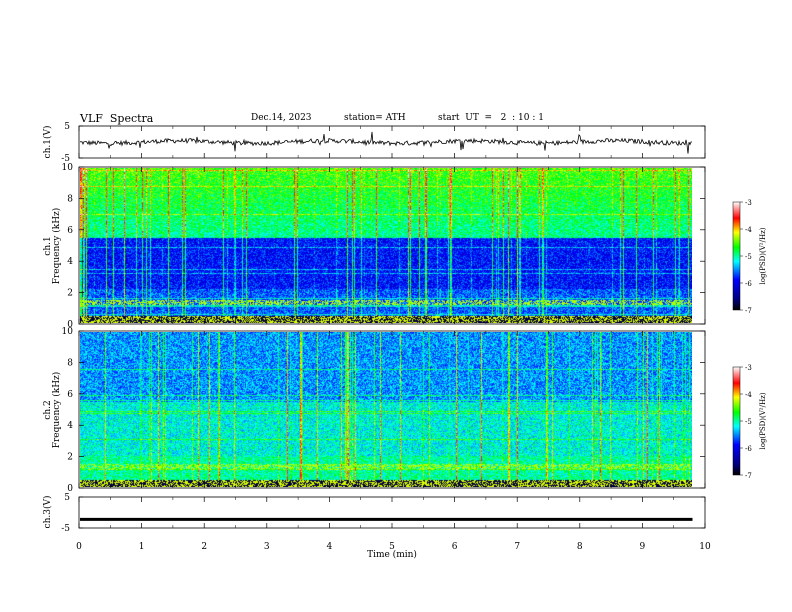  Describe the element at coordinates (517, 547) in the screenshot. I see `x-tick-label: 7` at that location.